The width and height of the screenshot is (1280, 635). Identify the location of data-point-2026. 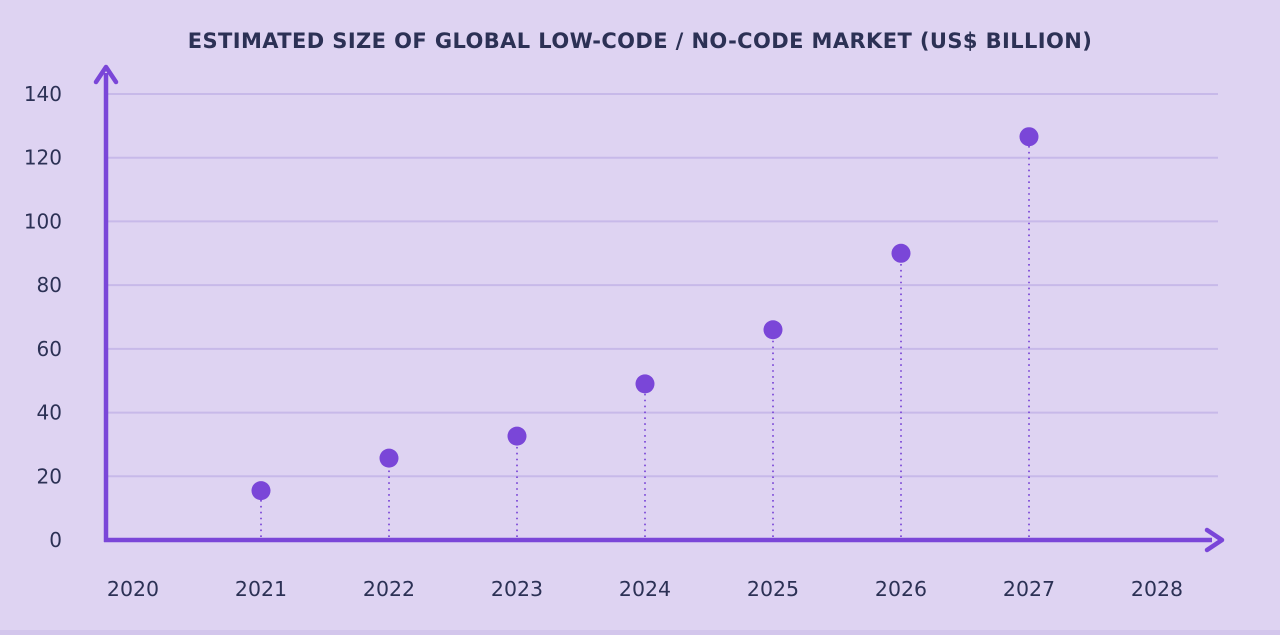
(901, 253).